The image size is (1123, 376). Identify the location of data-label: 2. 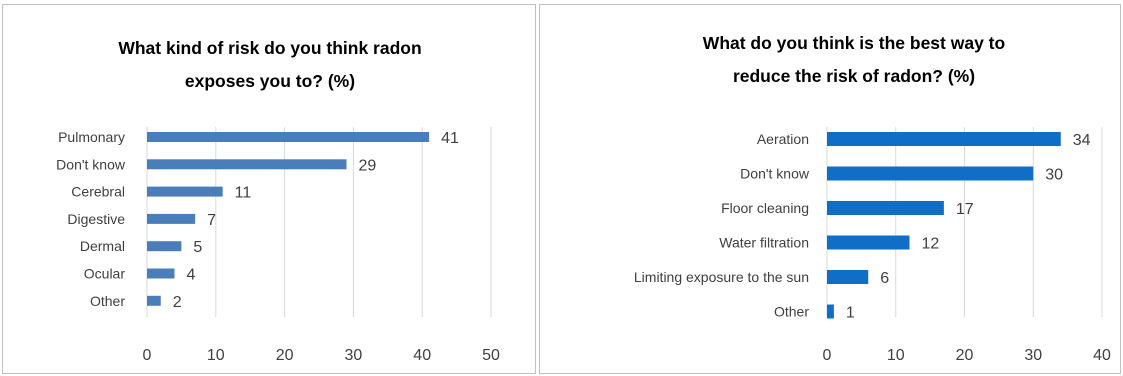
(177, 302).